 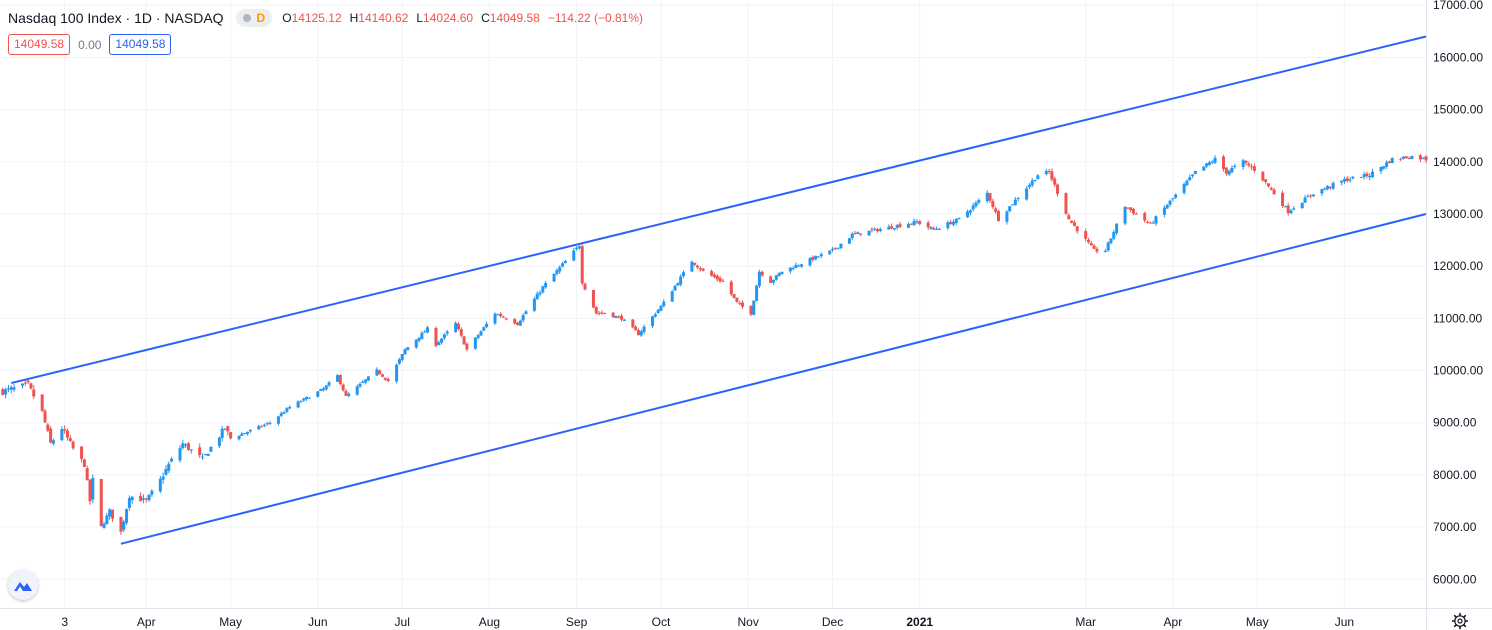 I want to click on price-box-red: 14049.58, so click(x=39, y=44).